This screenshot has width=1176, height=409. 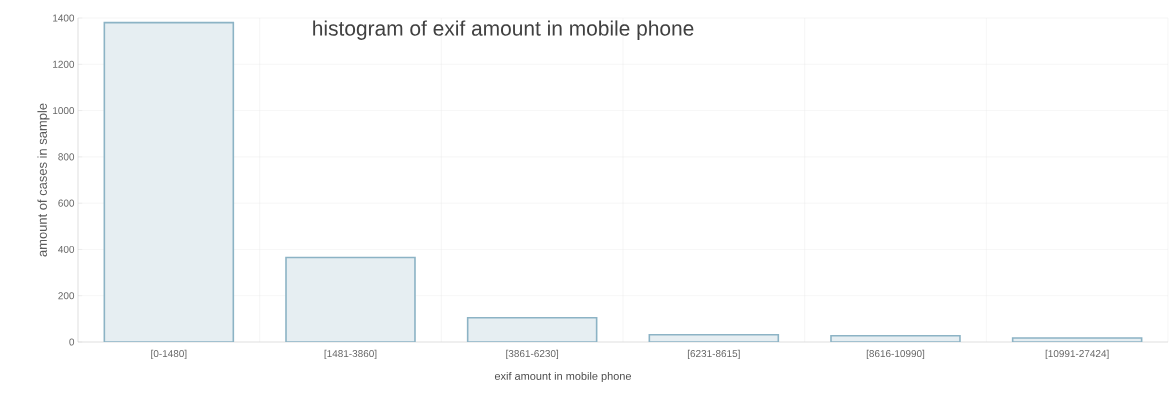 What do you see at coordinates (532, 354) in the screenshot?
I see `x-tick-label: [3861-6230]` at bounding box center [532, 354].